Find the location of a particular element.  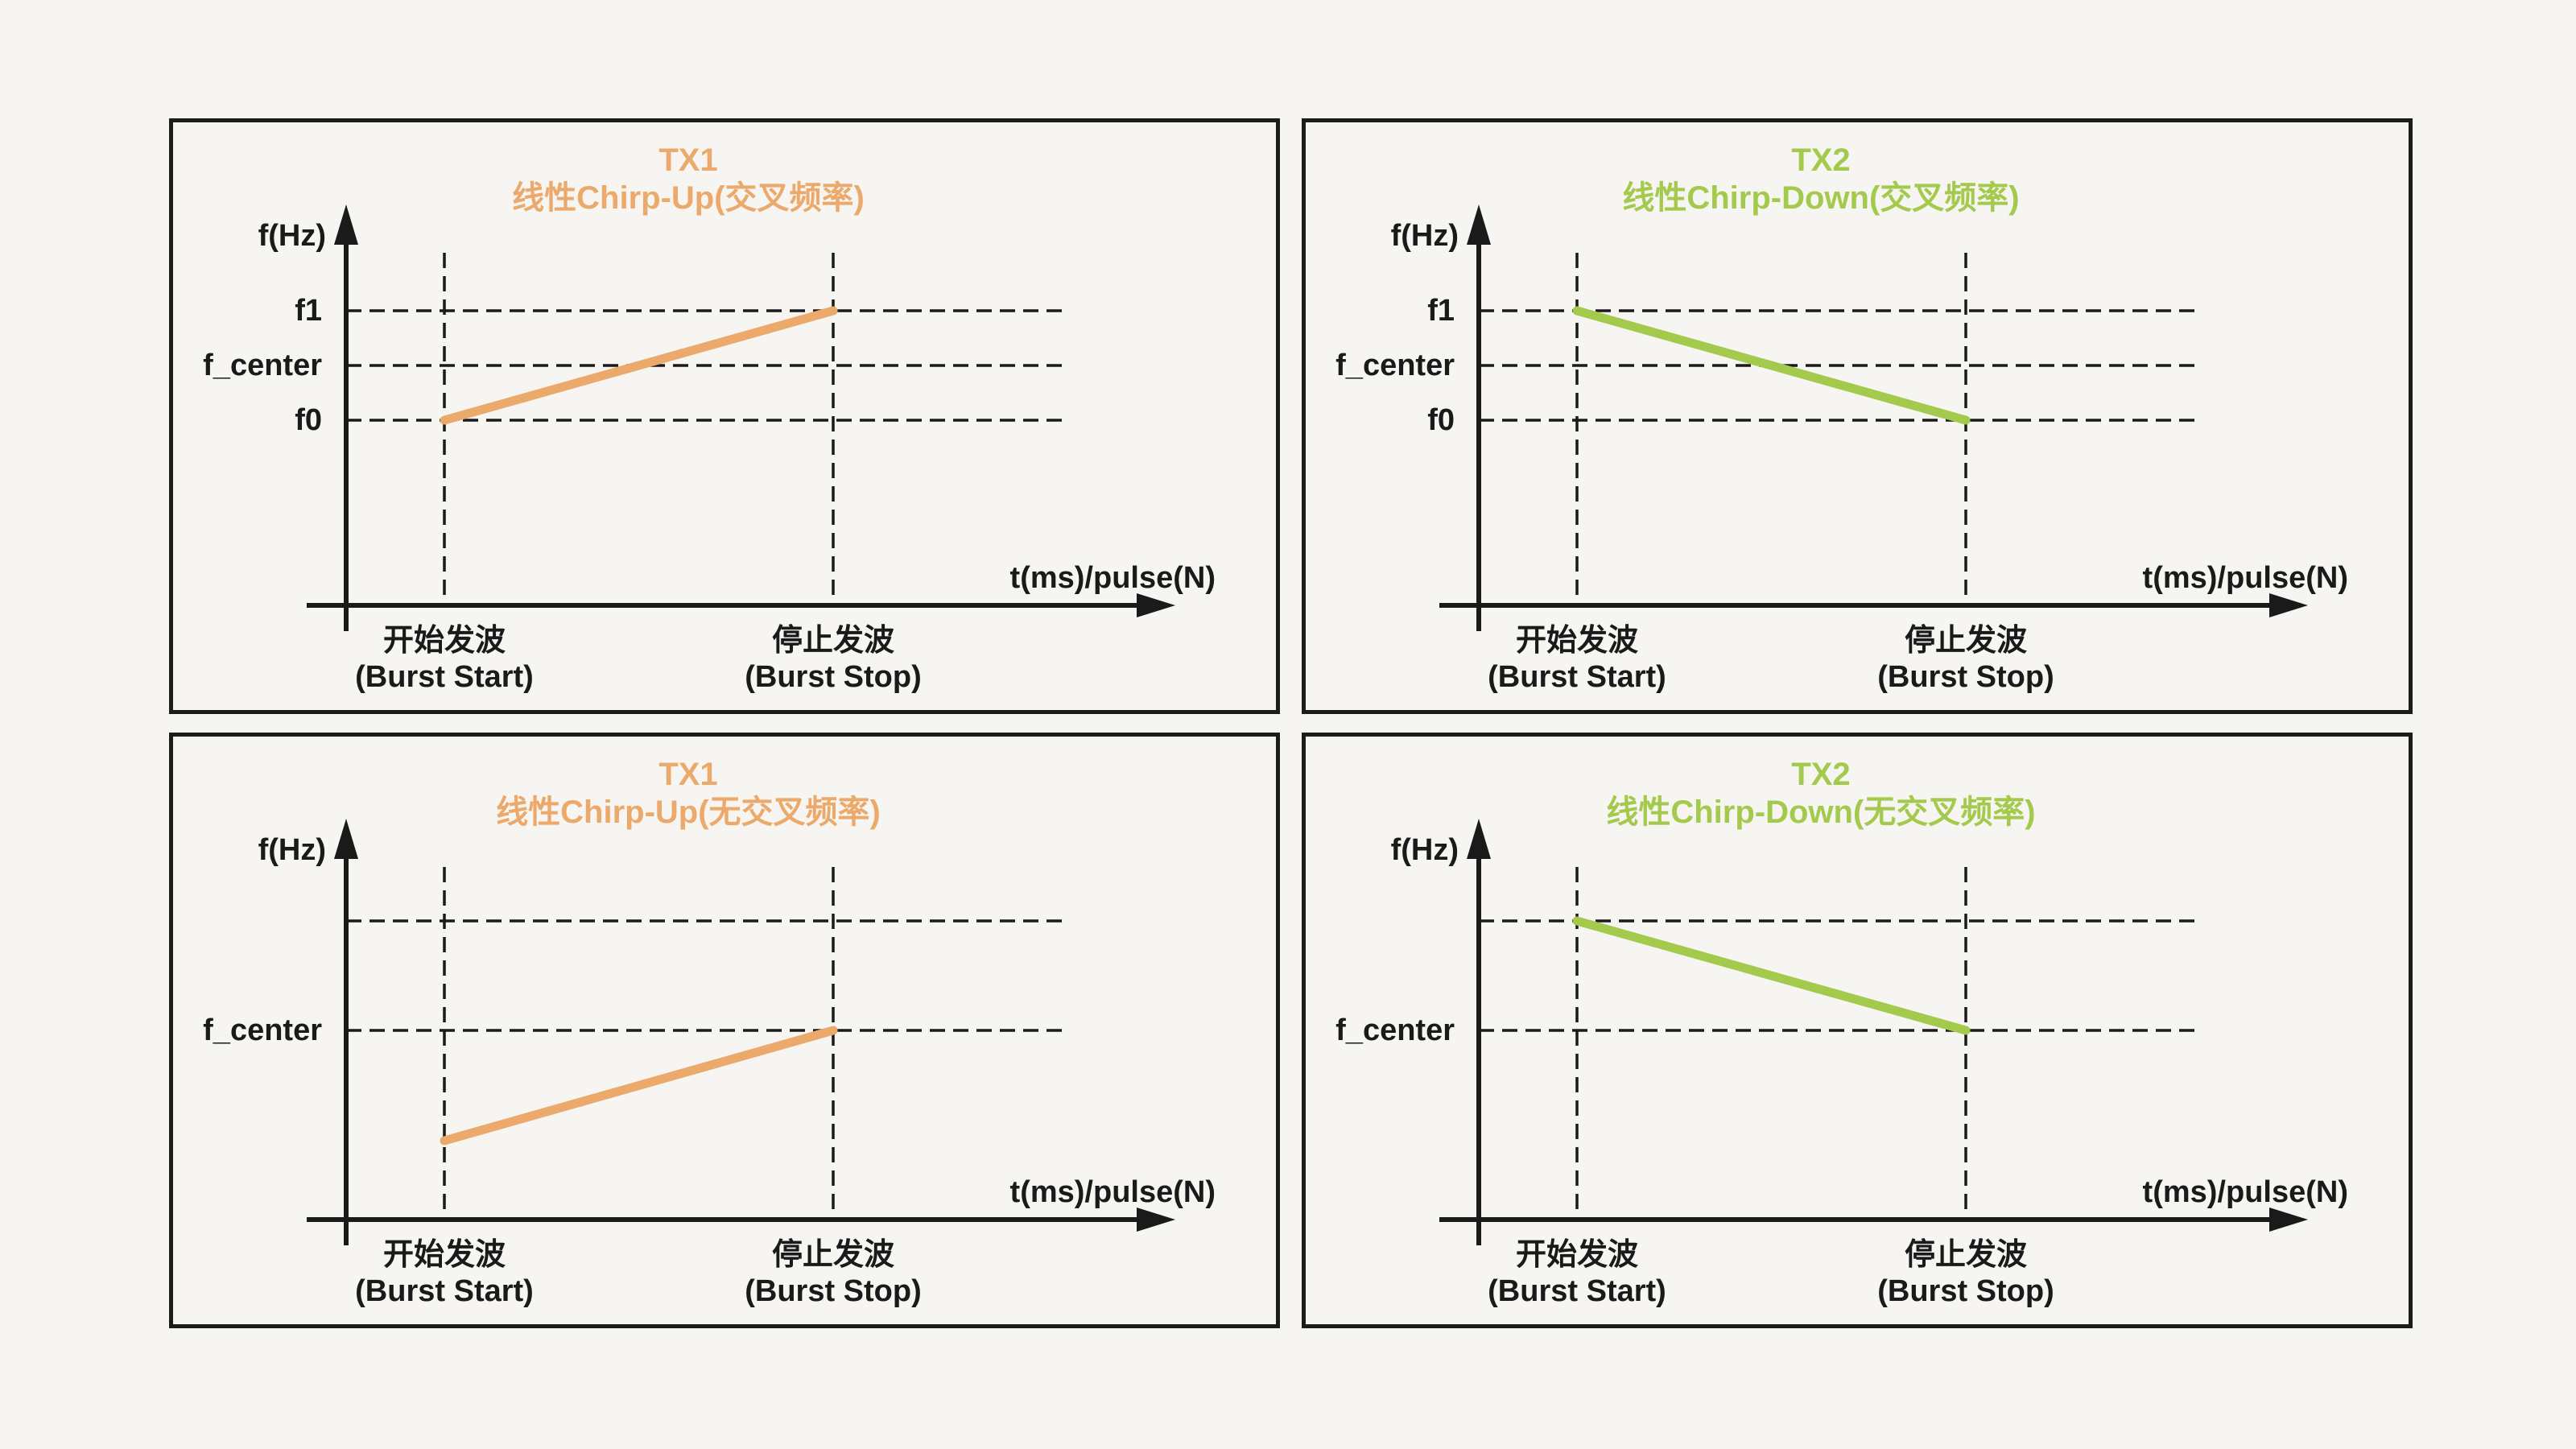

panel-title-mode: 线性Chirp-Down(无交叉频率) is located at coordinates (1821, 812).